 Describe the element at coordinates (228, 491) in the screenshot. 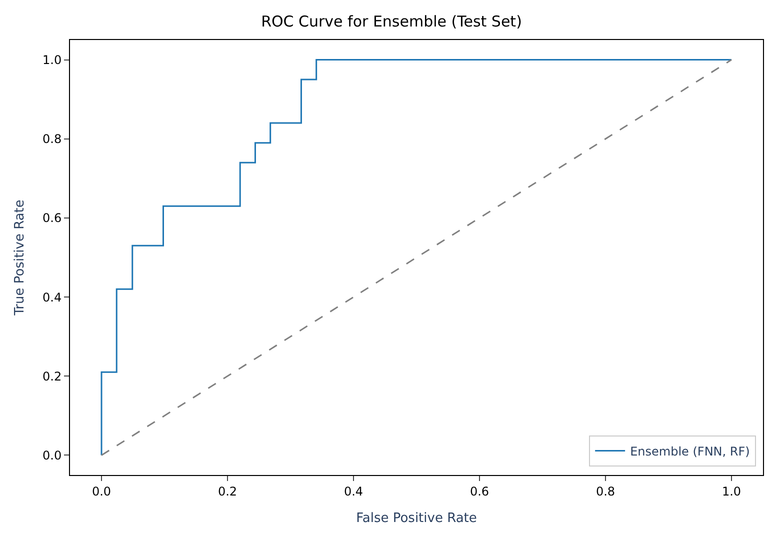

I see `x-tick-label: 0.2` at that location.